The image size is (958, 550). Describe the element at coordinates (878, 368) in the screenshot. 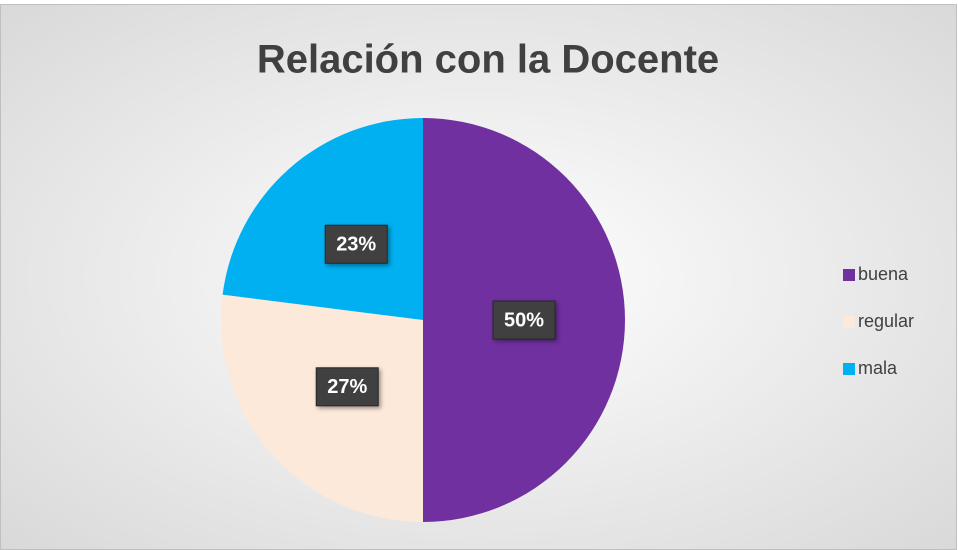

I see `legend-label: mala` at that location.